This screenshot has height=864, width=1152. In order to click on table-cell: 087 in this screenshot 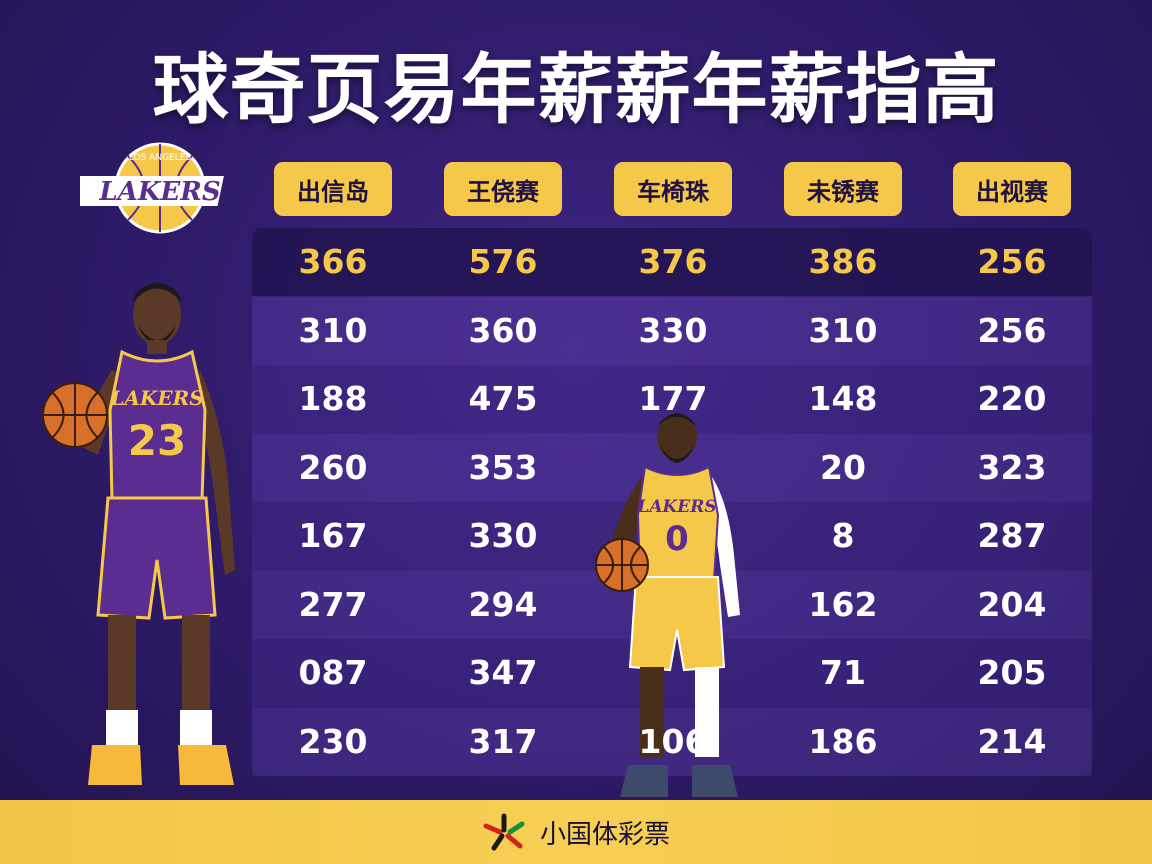, I will do `click(333, 672)`.